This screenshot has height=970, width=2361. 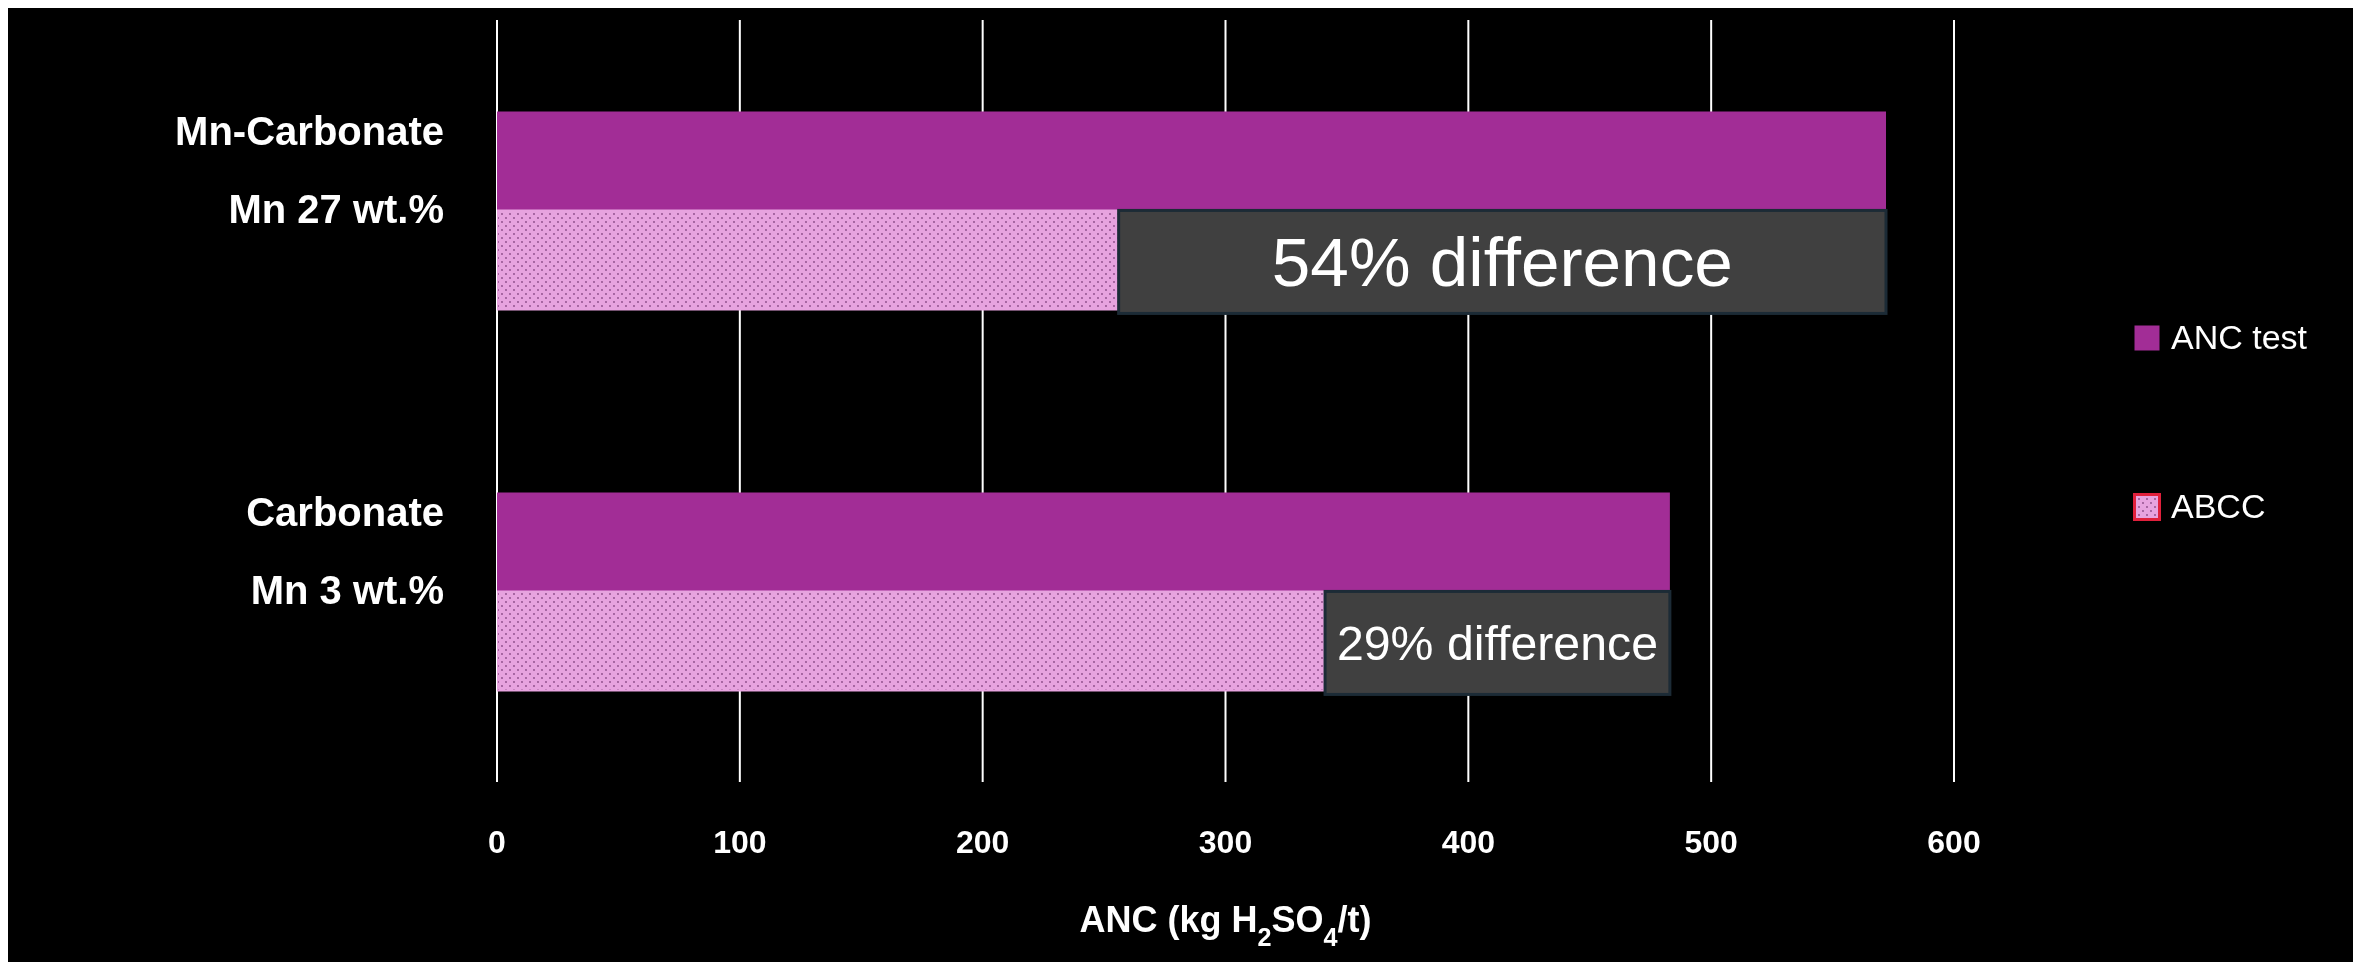 What do you see at coordinates (740, 841) in the screenshot?
I see `x-tick-label: 100` at bounding box center [740, 841].